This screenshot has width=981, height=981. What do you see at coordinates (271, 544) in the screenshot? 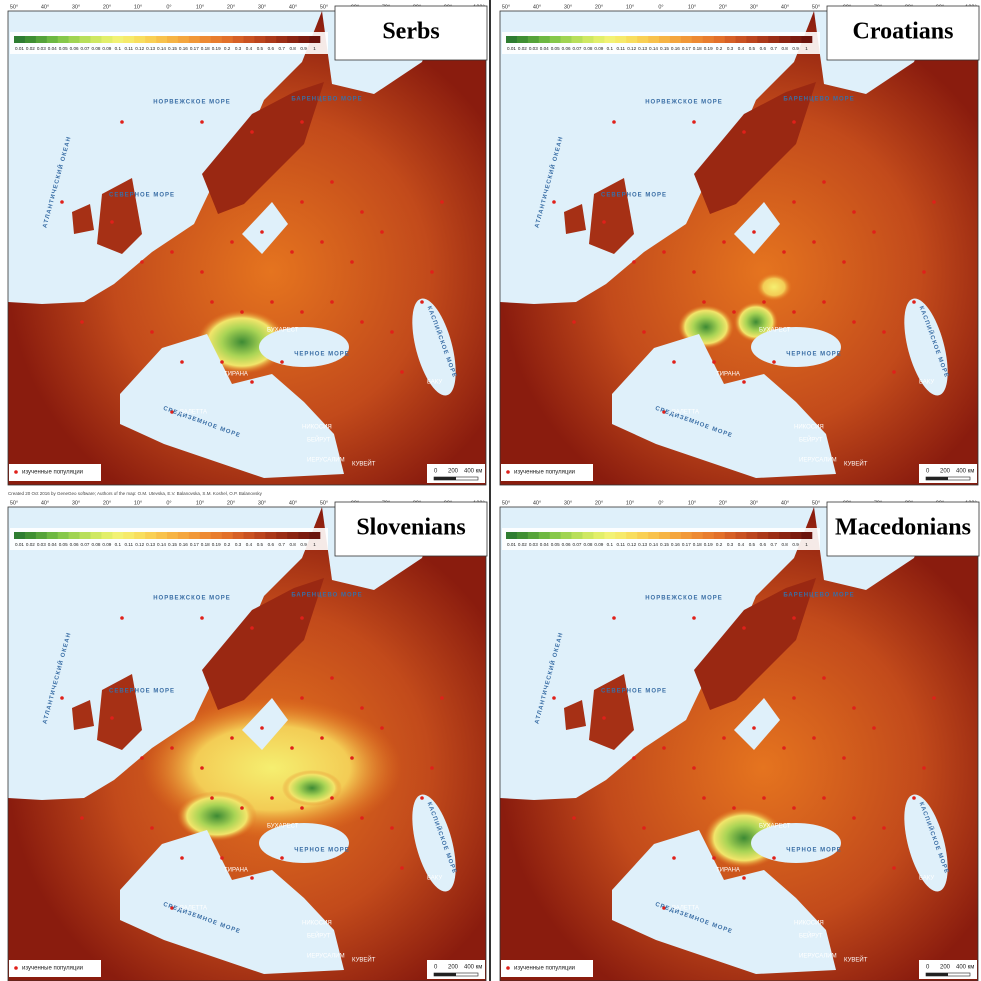
I see `scale-label: 0.6` at bounding box center [271, 544].